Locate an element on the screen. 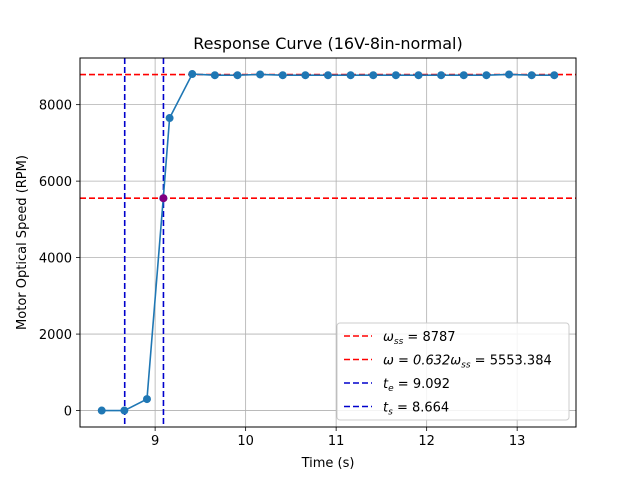  y-tick-label: 8000 is located at coordinates (55, 106).